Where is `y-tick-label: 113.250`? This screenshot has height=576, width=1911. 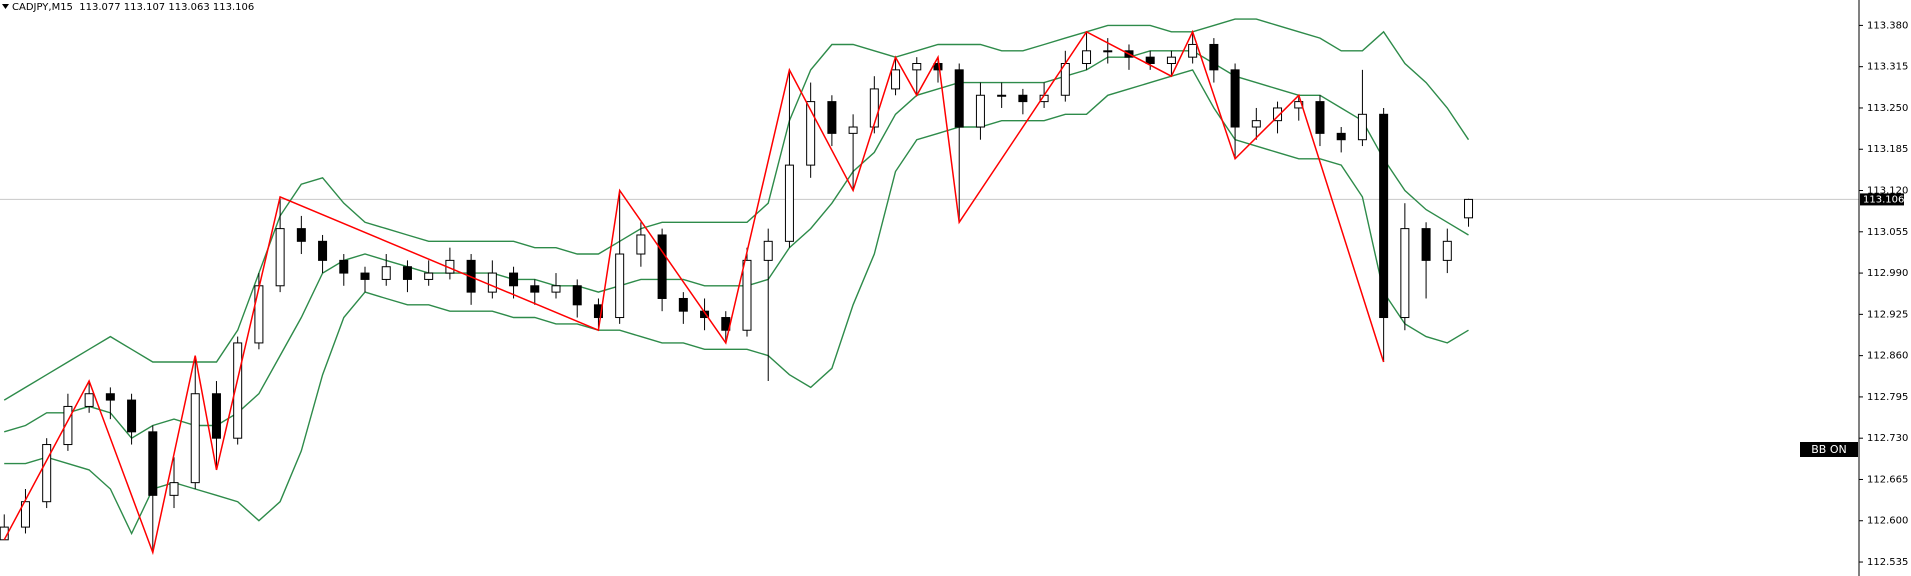
y-tick-label: 113.250 is located at coordinates (1887, 108).